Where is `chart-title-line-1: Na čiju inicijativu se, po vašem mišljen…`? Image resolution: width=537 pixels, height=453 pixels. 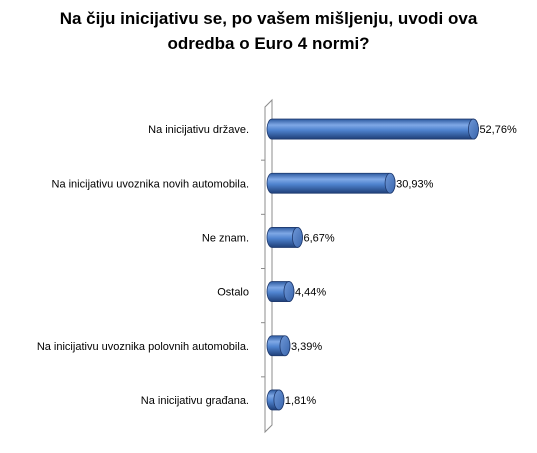
chart-title-line-1: Na čiju inicijativu se, po vašem mišljen… is located at coordinates (268, 18).